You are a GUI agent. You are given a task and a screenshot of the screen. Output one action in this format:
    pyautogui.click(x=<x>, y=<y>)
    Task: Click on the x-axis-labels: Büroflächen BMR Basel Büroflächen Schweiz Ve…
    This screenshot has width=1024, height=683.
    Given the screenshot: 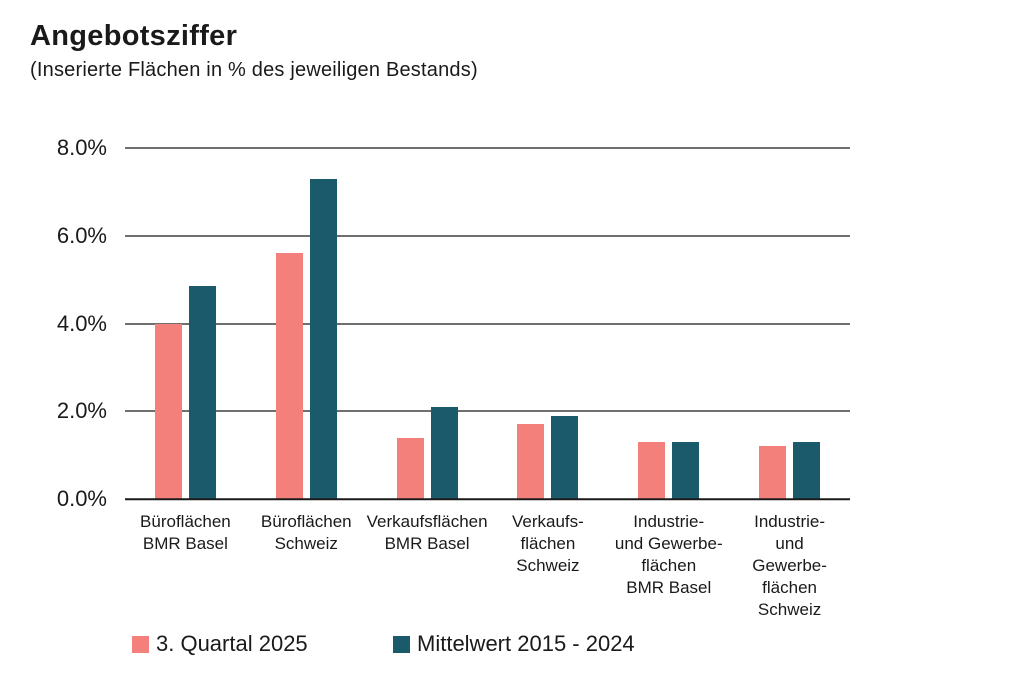 What is the action you would take?
    pyautogui.click(x=487, y=573)
    